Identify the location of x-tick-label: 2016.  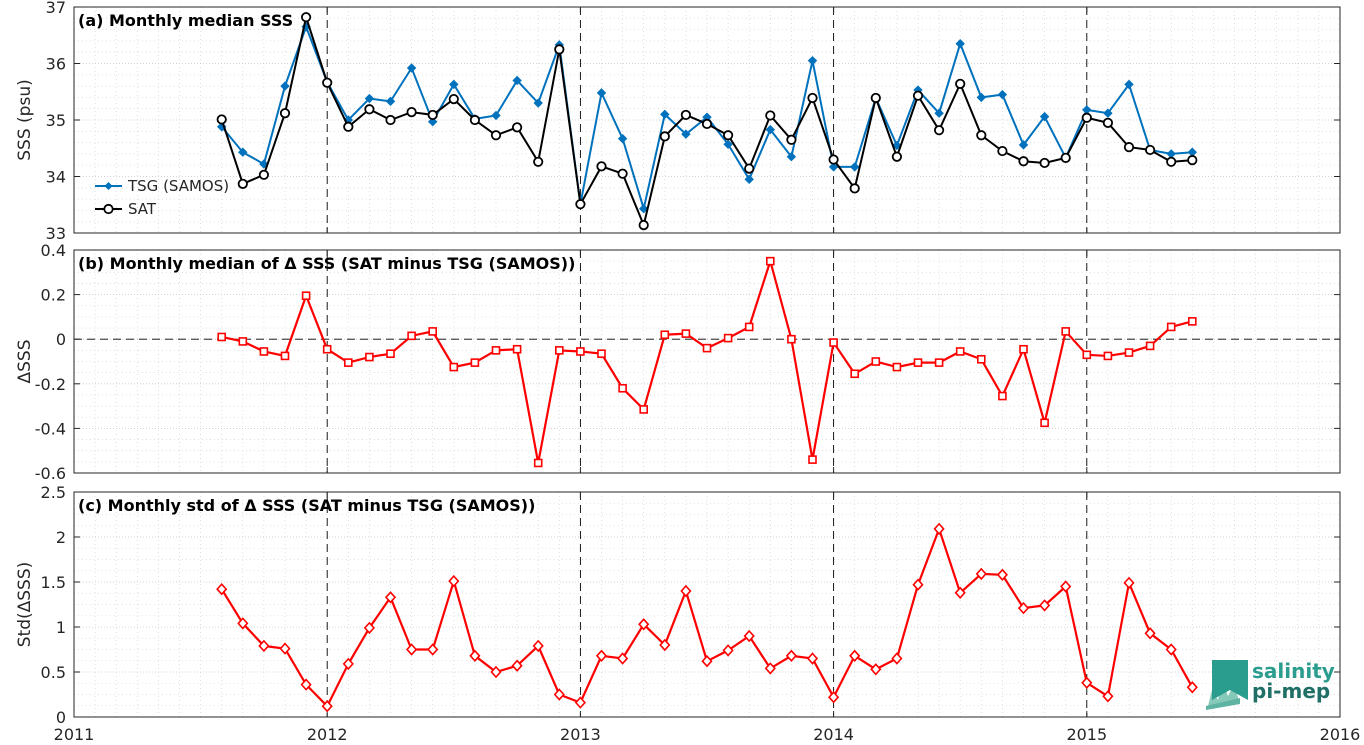
(1340, 734).